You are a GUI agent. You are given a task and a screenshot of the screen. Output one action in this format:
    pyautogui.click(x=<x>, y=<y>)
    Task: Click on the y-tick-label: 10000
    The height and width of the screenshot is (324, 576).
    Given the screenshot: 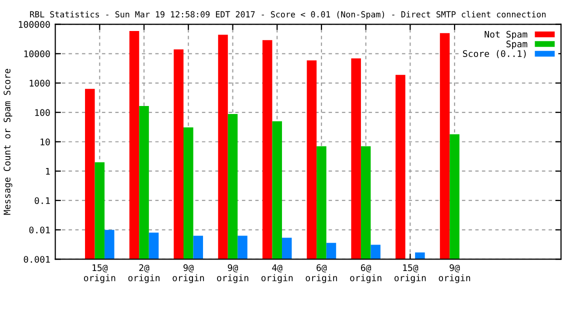 What is the action you would take?
    pyautogui.click(x=37, y=54)
    